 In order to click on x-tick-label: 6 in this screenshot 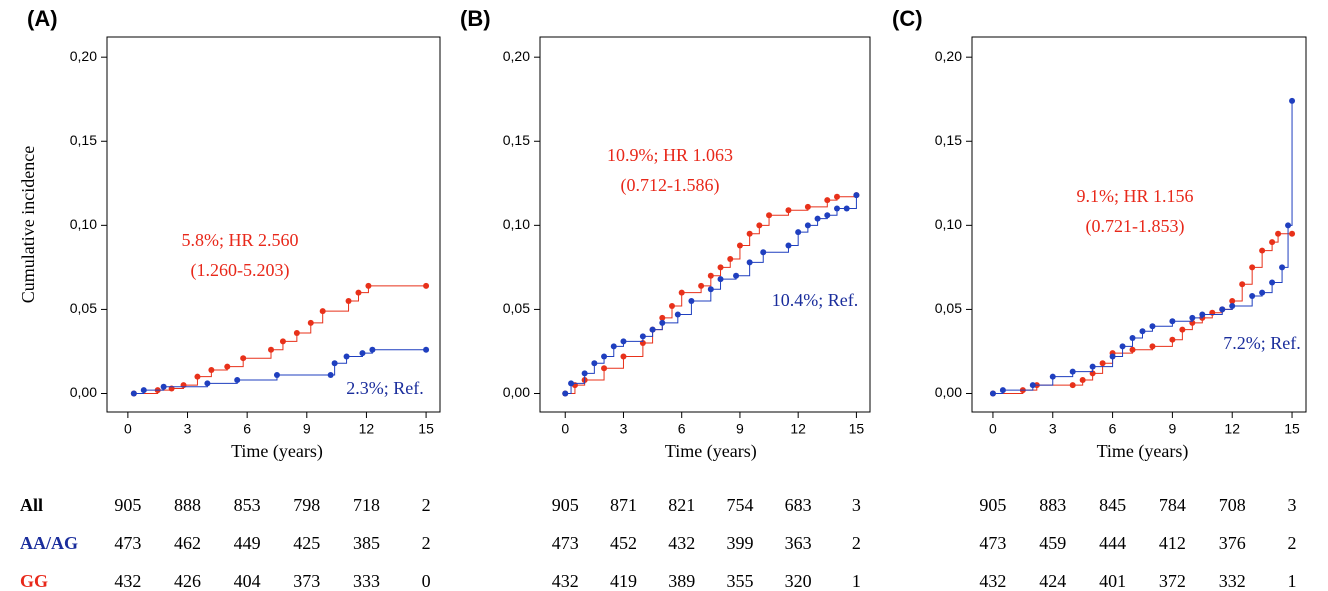, I will do `click(682, 429)`.